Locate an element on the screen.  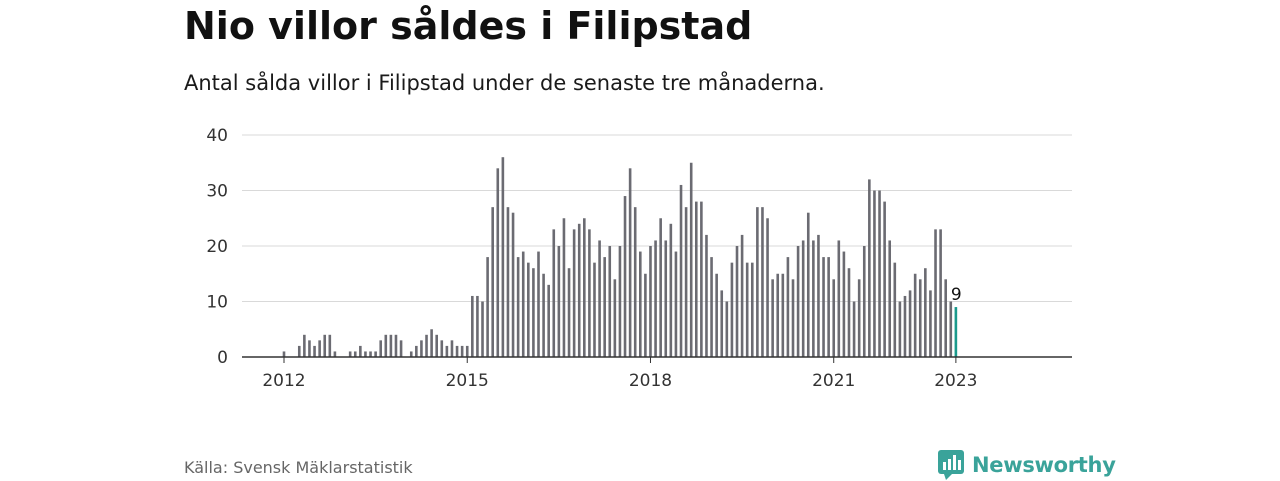
x-tick-label: 2018 is located at coordinates (650, 381).